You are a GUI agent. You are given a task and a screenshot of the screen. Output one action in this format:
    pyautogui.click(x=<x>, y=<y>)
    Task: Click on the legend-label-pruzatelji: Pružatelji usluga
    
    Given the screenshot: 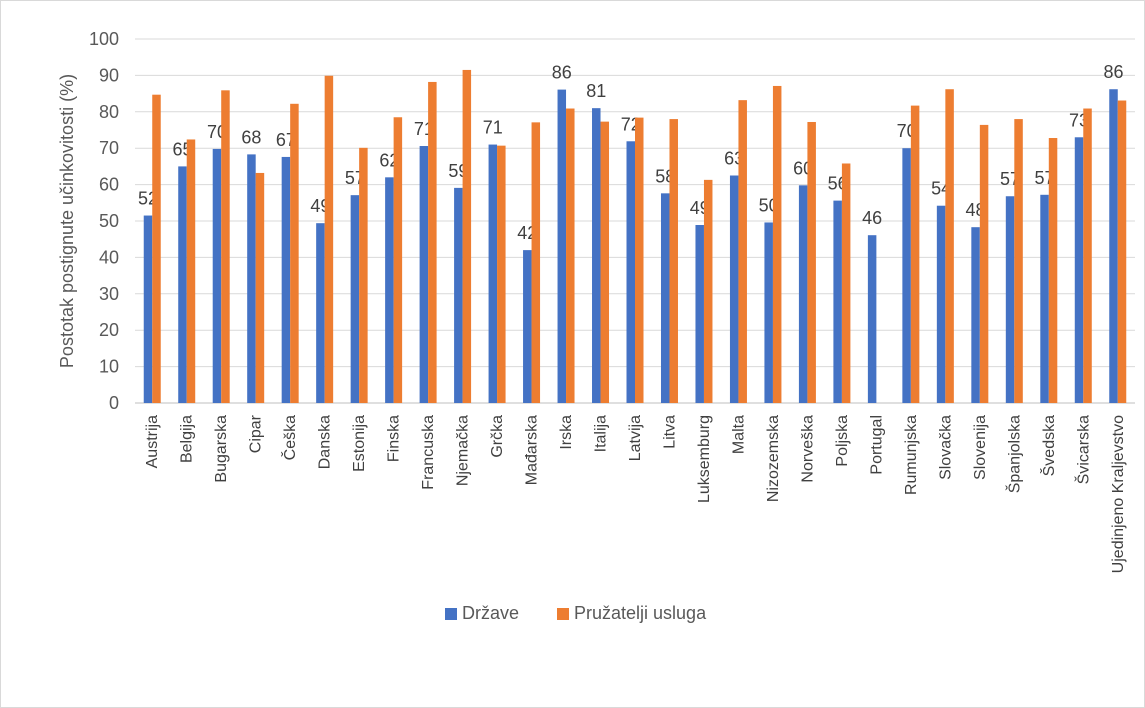 What is the action you would take?
    pyautogui.click(x=640, y=613)
    